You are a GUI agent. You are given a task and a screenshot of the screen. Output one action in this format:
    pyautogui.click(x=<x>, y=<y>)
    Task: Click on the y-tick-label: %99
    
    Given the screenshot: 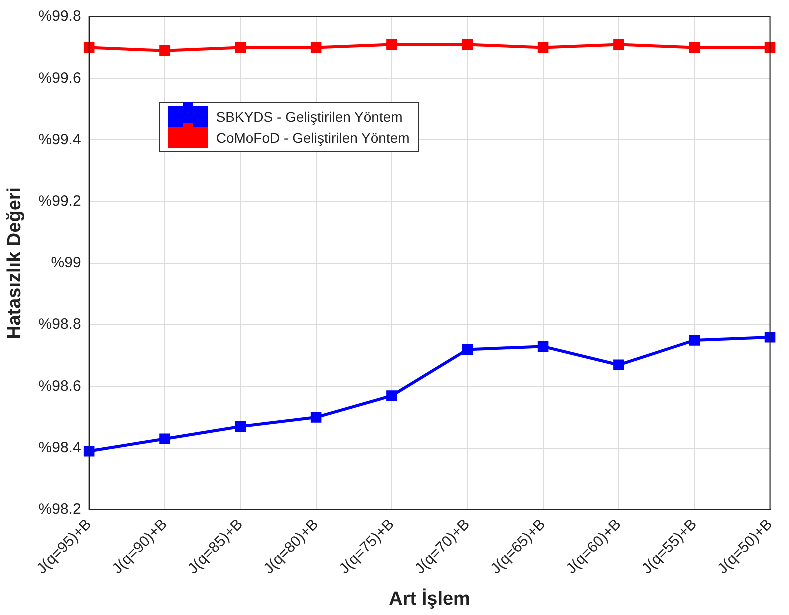 What is the action you would take?
    pyautogui.click(x=66, y=263)
    